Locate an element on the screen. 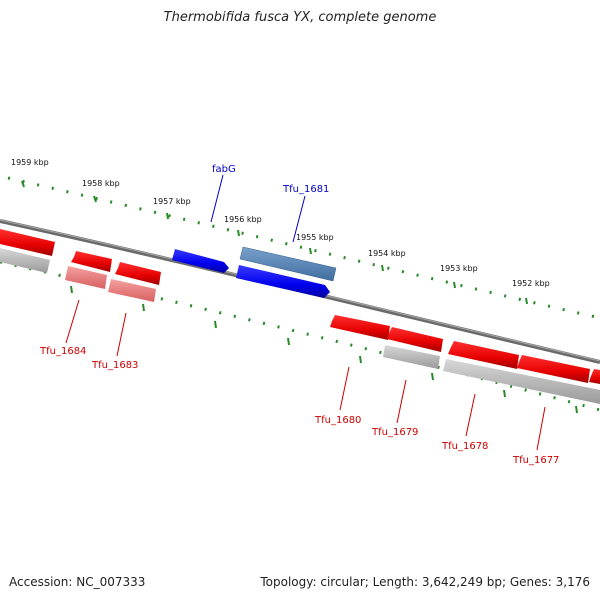 The height and width of the screenshot is (600, 600). label-leader-tfu1683 is located at coordinates (121, 334).